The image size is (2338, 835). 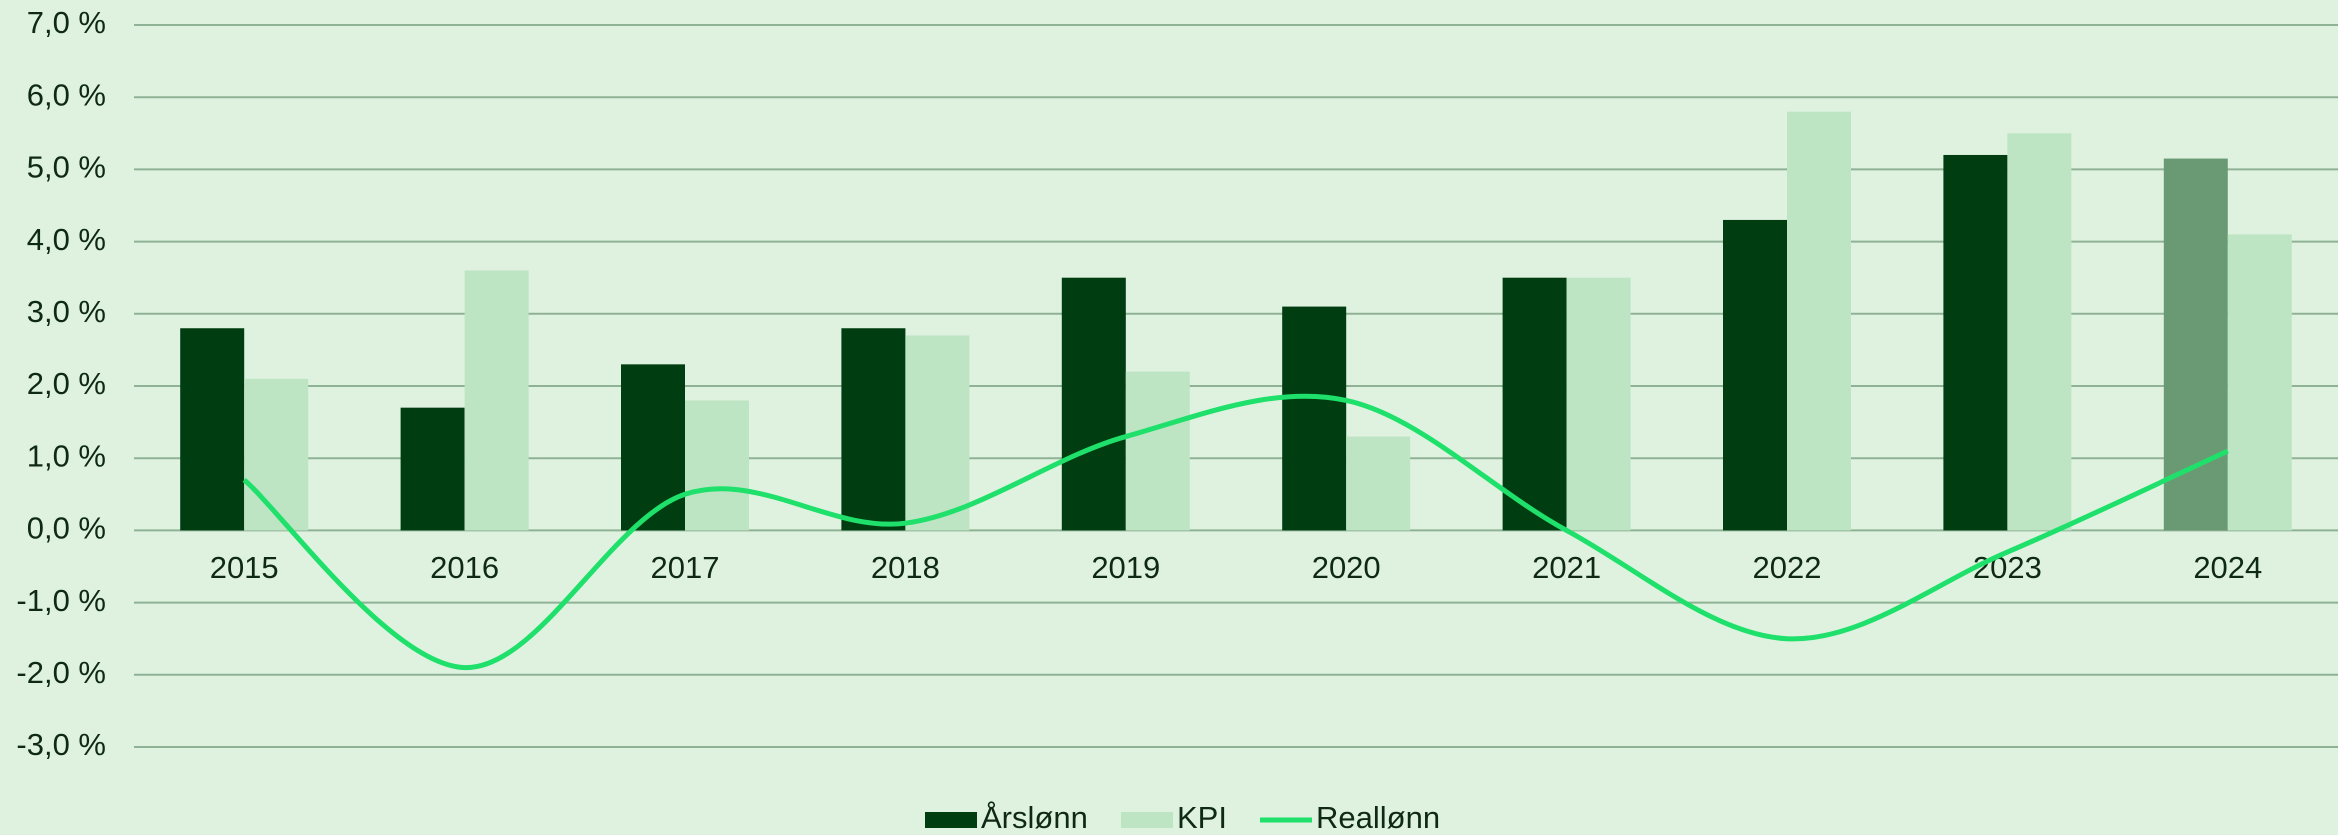 What do you see at coordinates (1346, 567) in the screenshot?
I see `x-tick-label: 2020` at bounding box center [1346, 567].